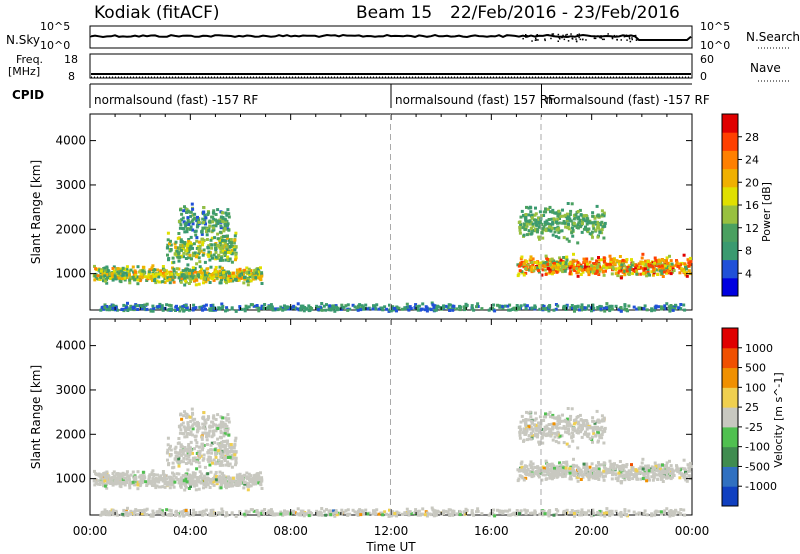 The image size is (800, 554). I want to click on ytick-label: 2000, so click(70, 229).